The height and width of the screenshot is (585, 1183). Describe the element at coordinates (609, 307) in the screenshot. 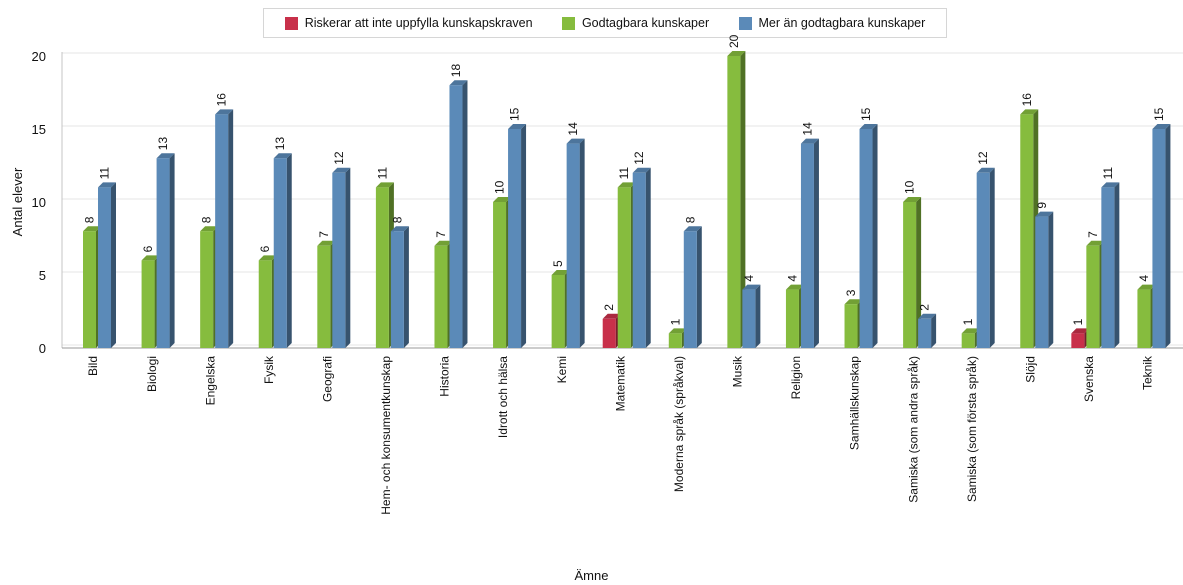

I see `data-label: 2` at that location.